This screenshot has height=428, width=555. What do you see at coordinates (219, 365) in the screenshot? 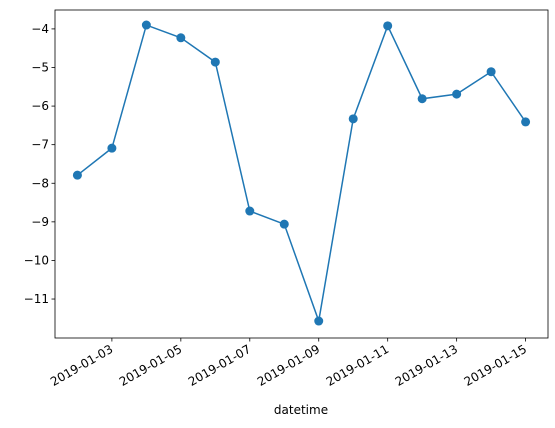
I see `x-tick-label: 2019-01-07` at bounding box center [219, 365].